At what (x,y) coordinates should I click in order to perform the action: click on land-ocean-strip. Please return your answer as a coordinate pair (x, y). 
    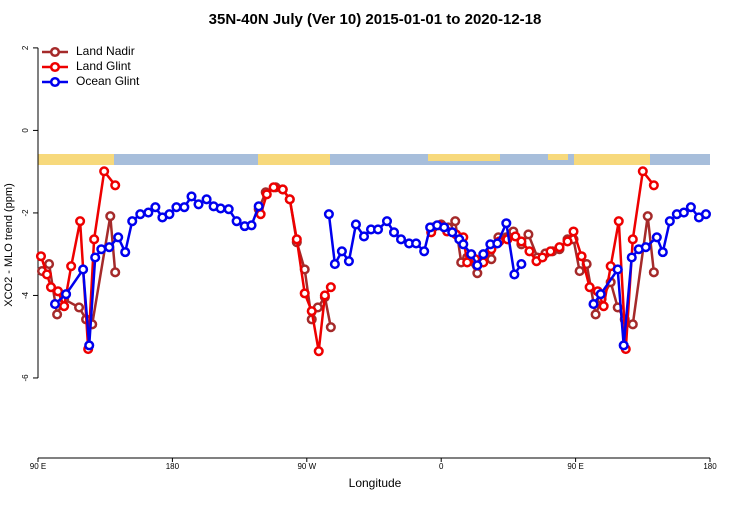
    Looking at the image, I should click on (374, 159).